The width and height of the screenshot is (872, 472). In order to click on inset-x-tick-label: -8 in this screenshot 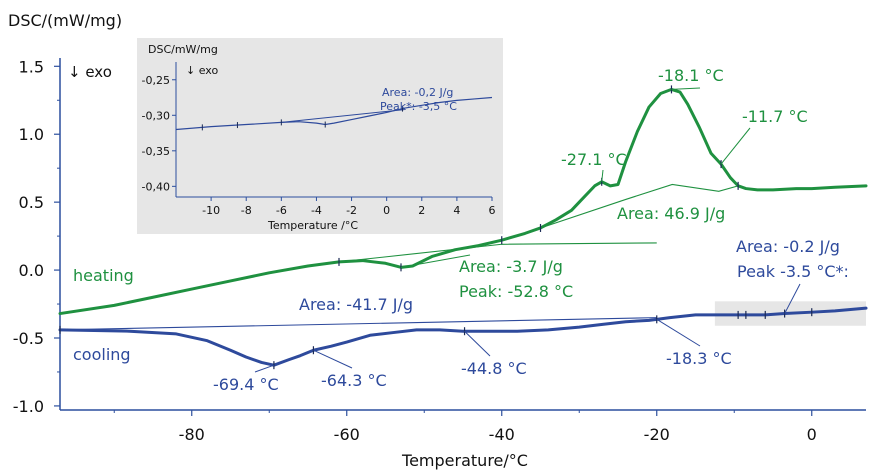, I will do `click(246, 210)`.